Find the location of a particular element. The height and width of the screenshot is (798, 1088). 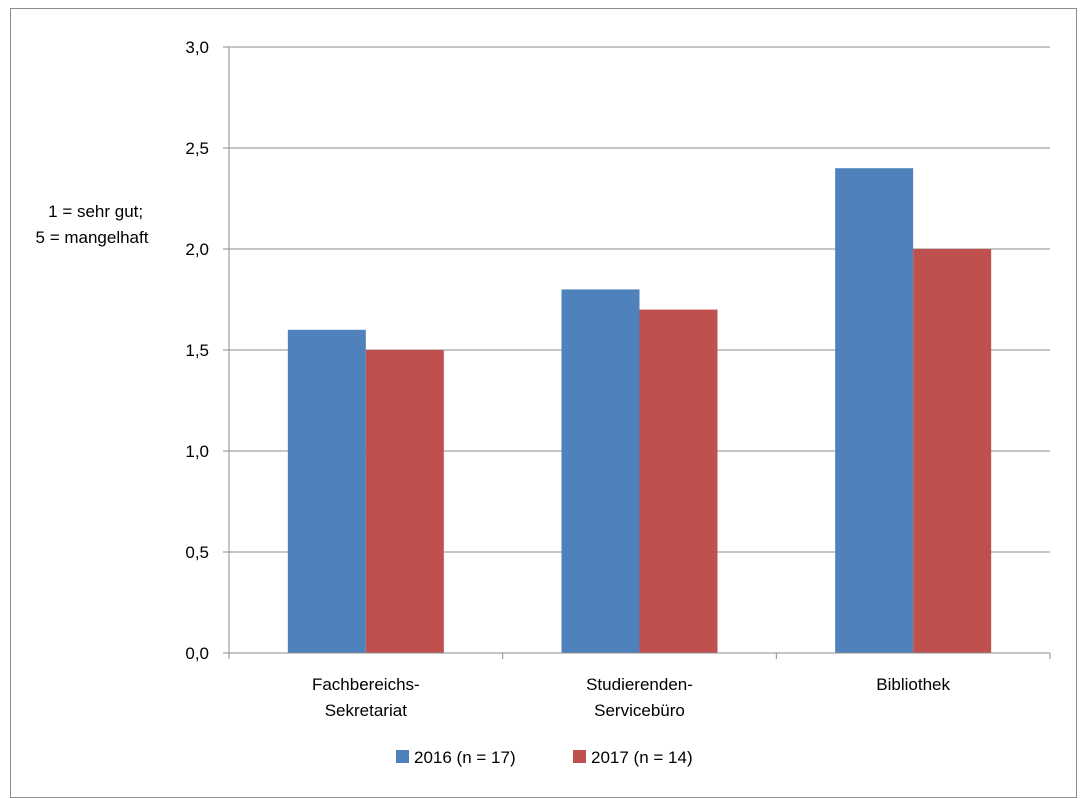

y-axis-label-line-2: 5 = mangelhaft is located at coordinates (92, 237).